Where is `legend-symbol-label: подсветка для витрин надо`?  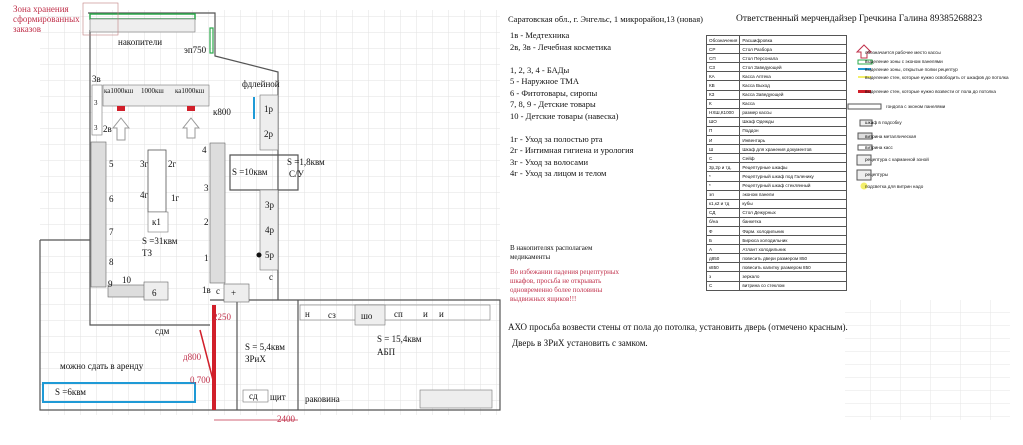
legend-symbol-label: подсветка для витрин надо is located at coordinates (894, 186).